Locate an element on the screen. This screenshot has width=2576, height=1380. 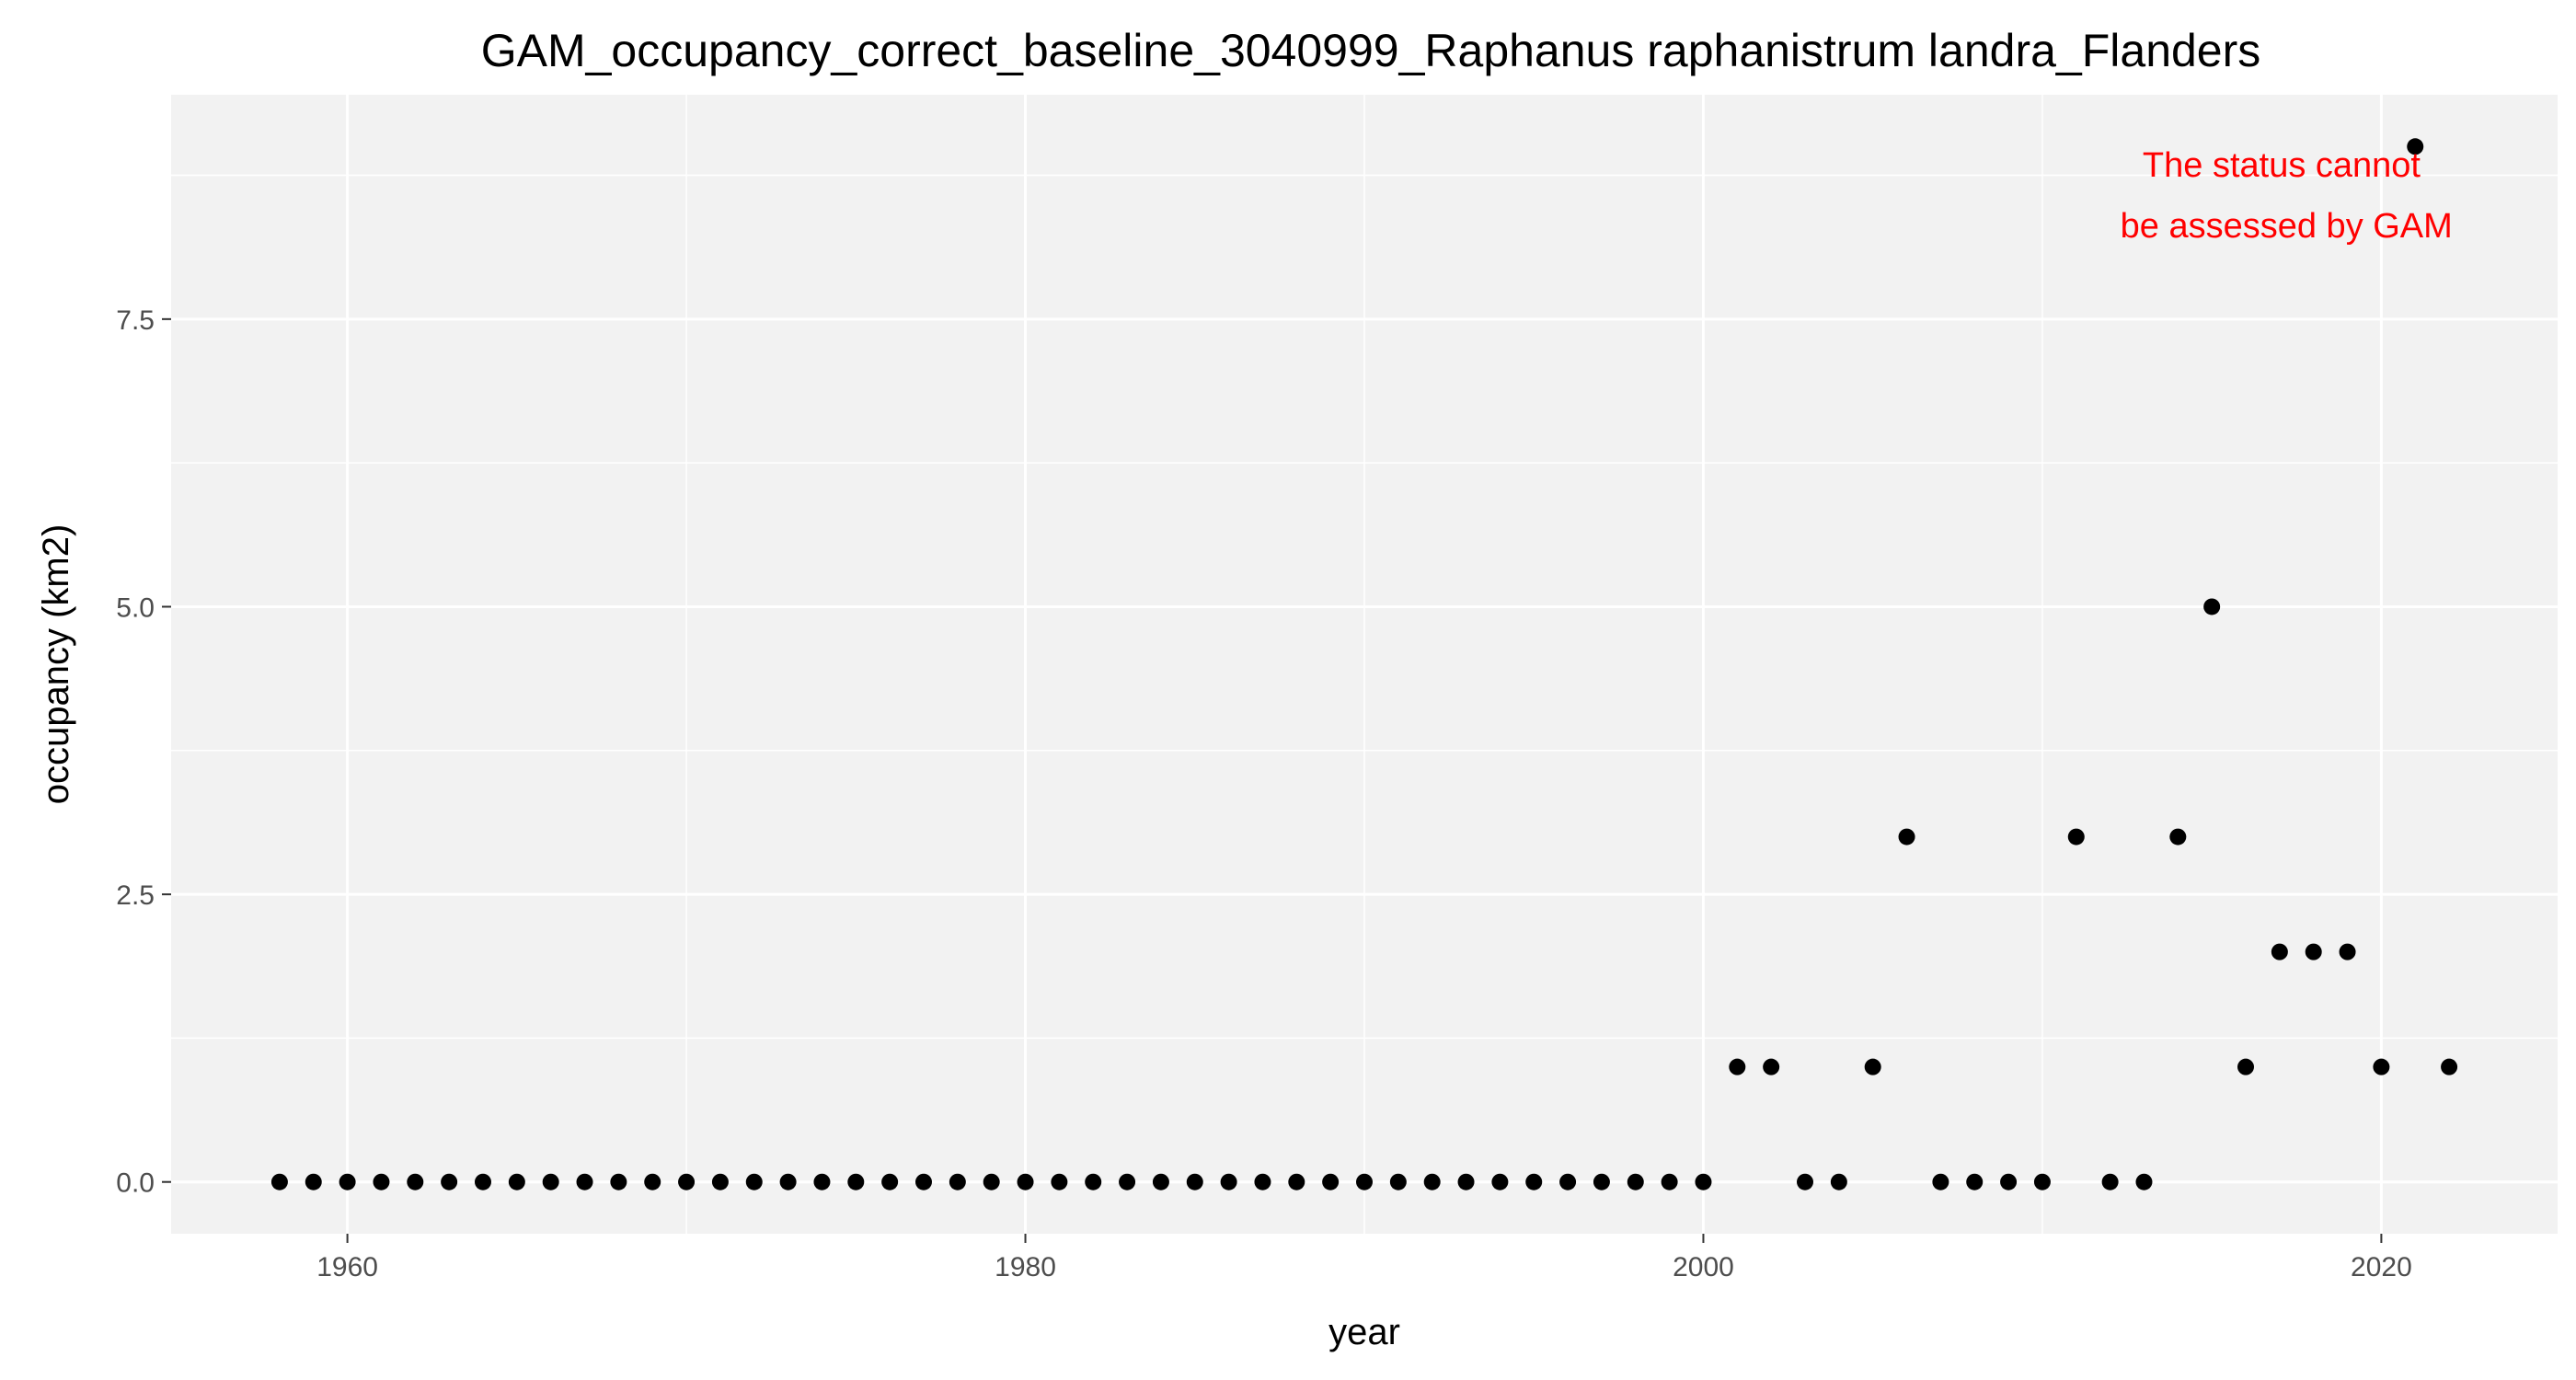
annotation-line-1: The status cannot is located at coordinates (2282, 165).